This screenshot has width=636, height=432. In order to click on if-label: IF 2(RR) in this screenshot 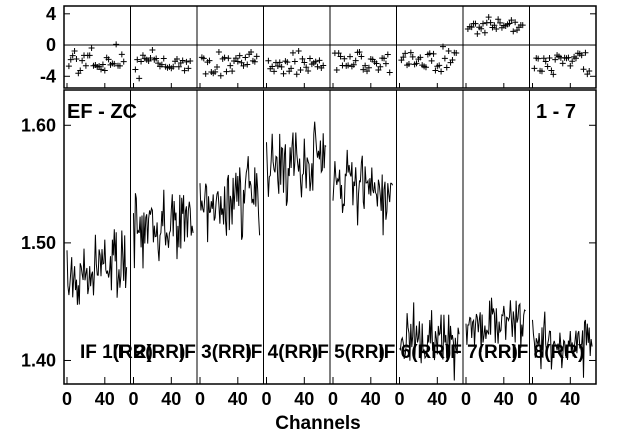, I will do `click(149, 352)`.